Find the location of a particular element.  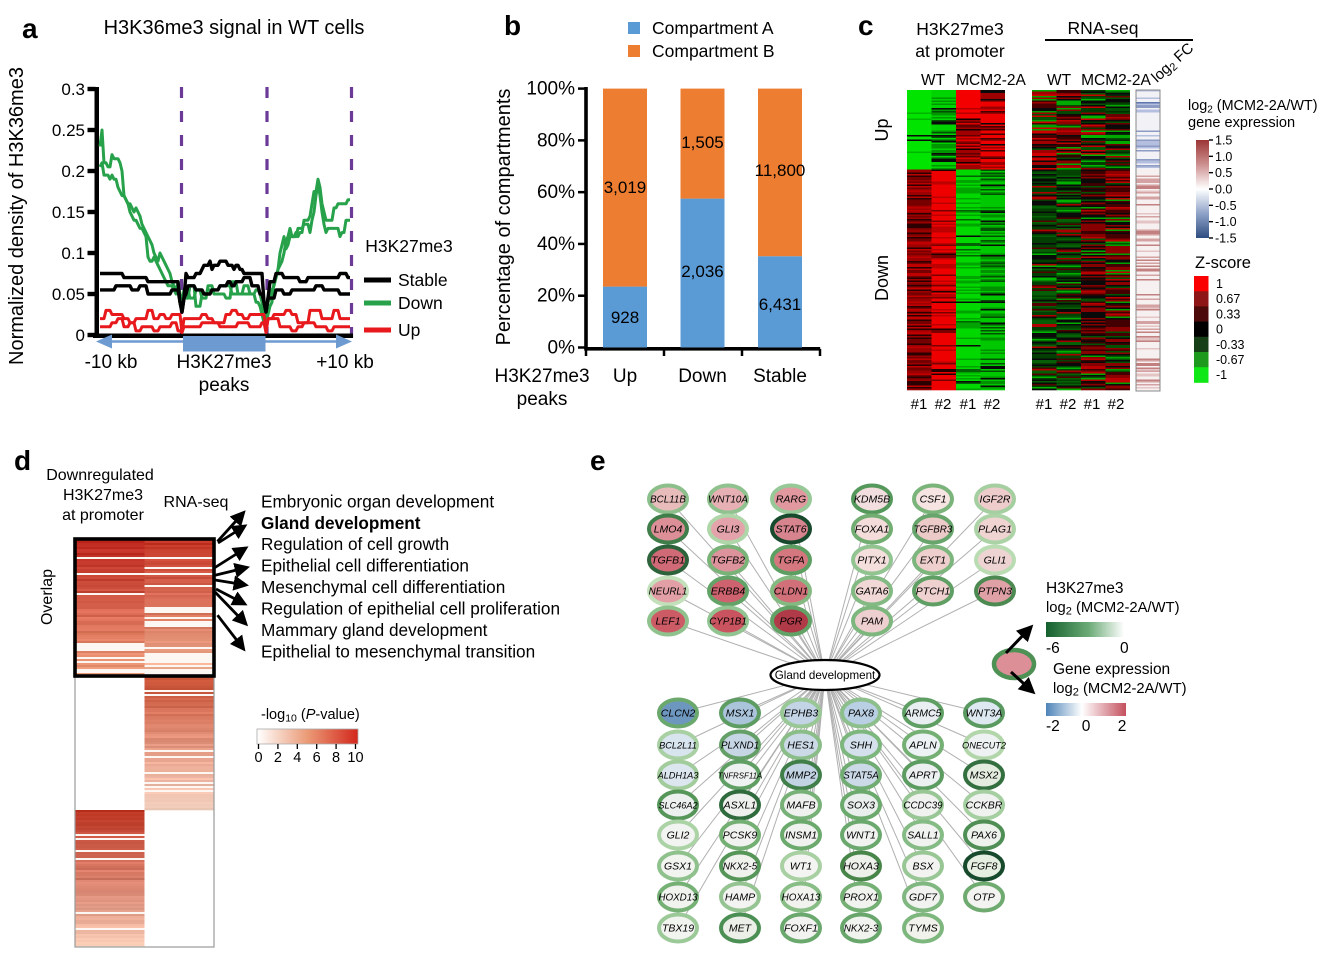

svg-text: -log10 (P-value) is located at coordinates (310, 716).